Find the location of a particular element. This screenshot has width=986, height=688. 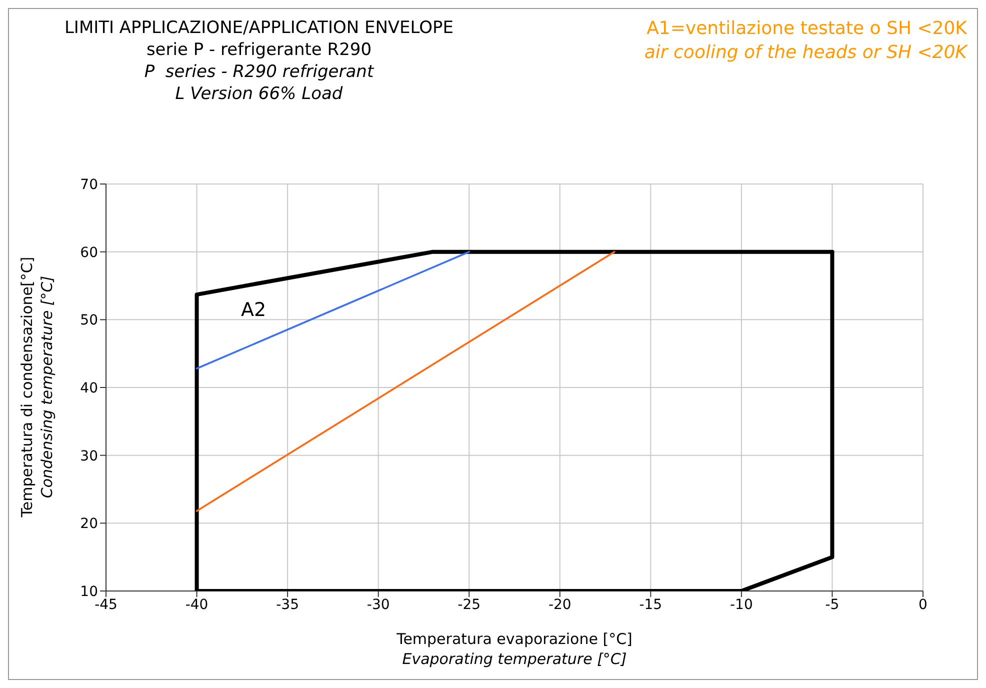

y-tick-label: 20 is located at coordinates (89, 524).